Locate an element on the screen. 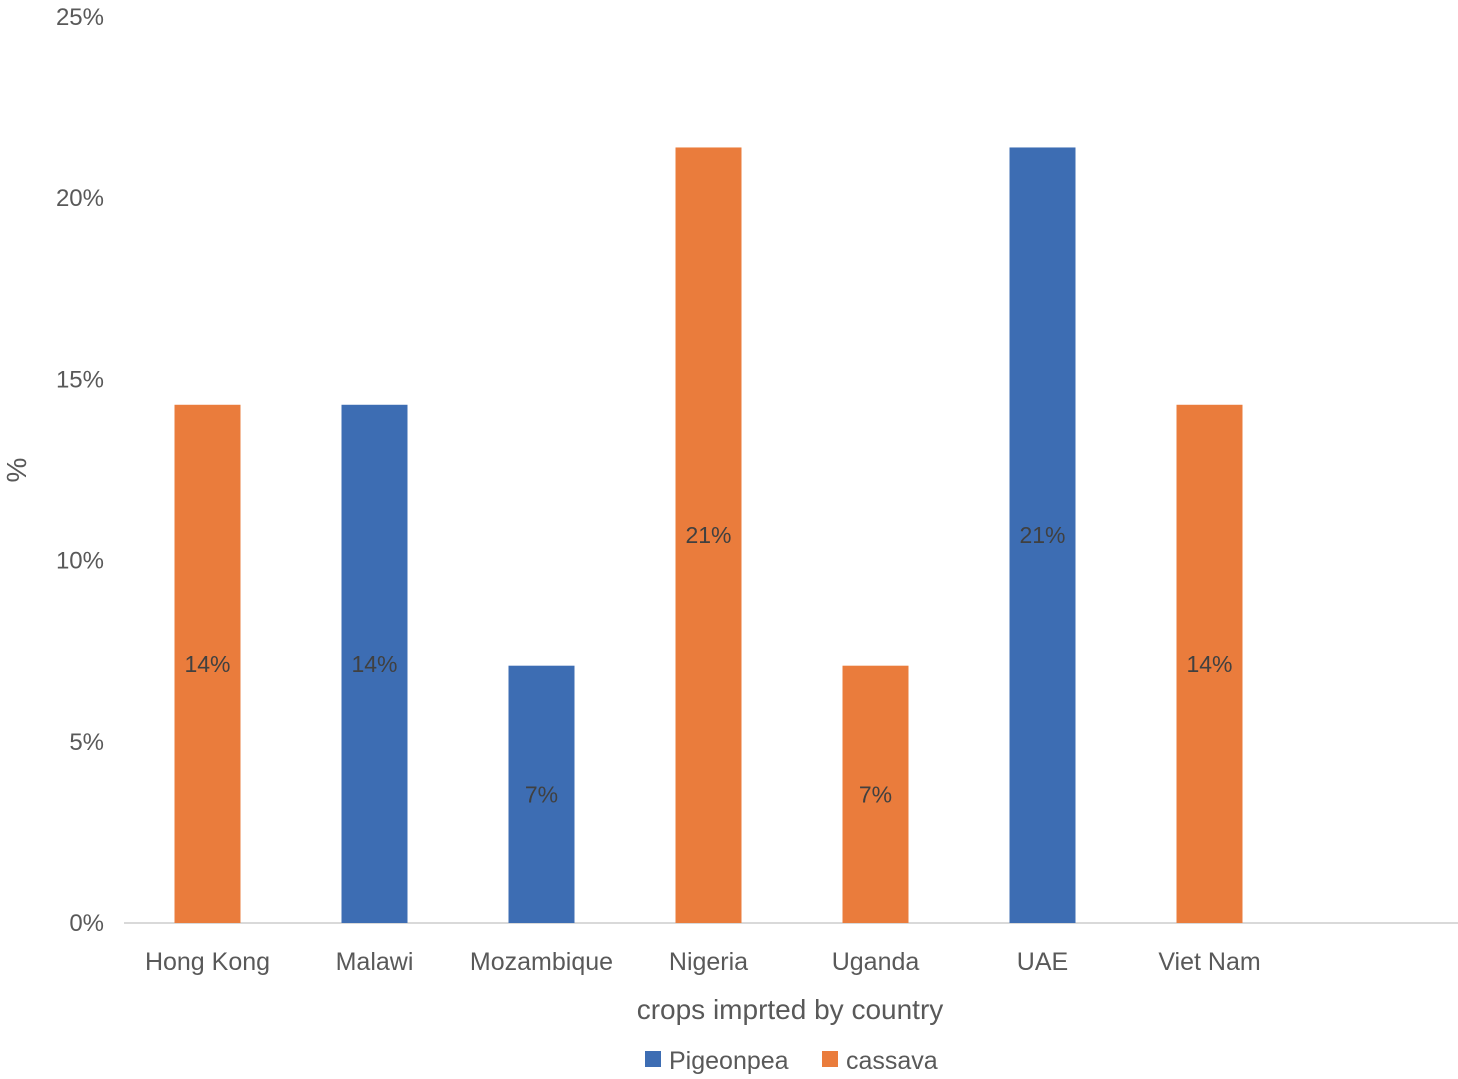 This screenshot has width=1458, height=1079. x-axis-title: crops imprted by country is located at coordinates (790, 1009).